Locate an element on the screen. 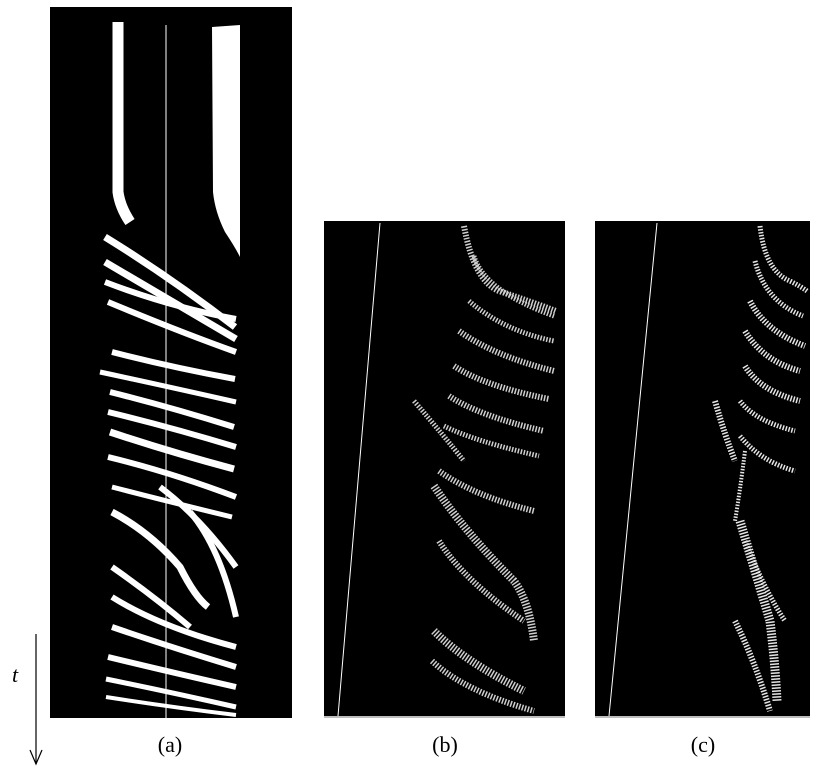  caption-c: (c) is located at coordinates (703, 744).